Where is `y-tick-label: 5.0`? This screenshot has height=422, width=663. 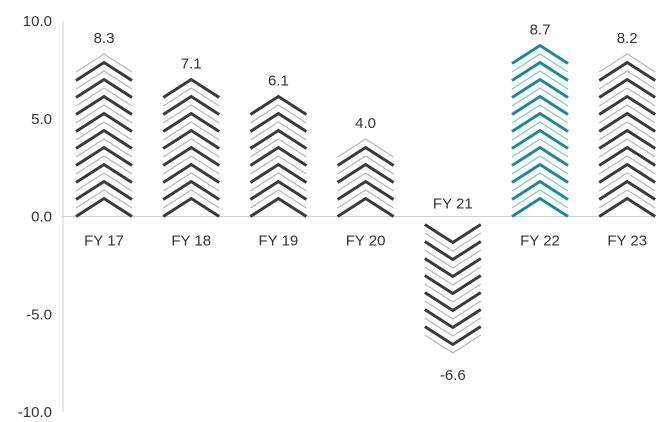 y-tick-label: 5.0 is located at coordinates (41, 119).